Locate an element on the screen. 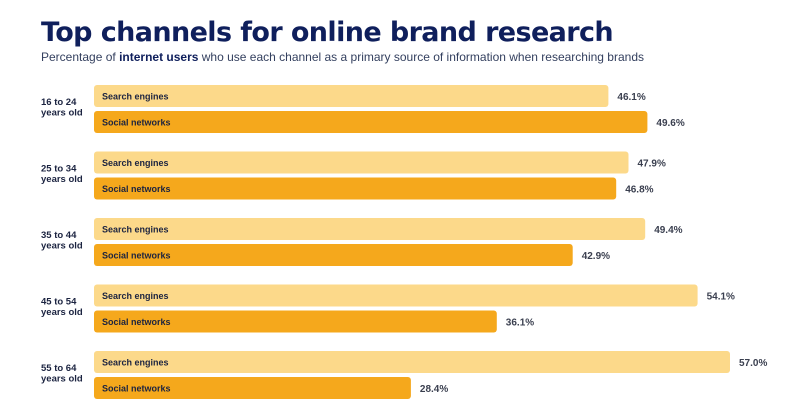  data-label: 46.8% is located at coordinates (639, 190).